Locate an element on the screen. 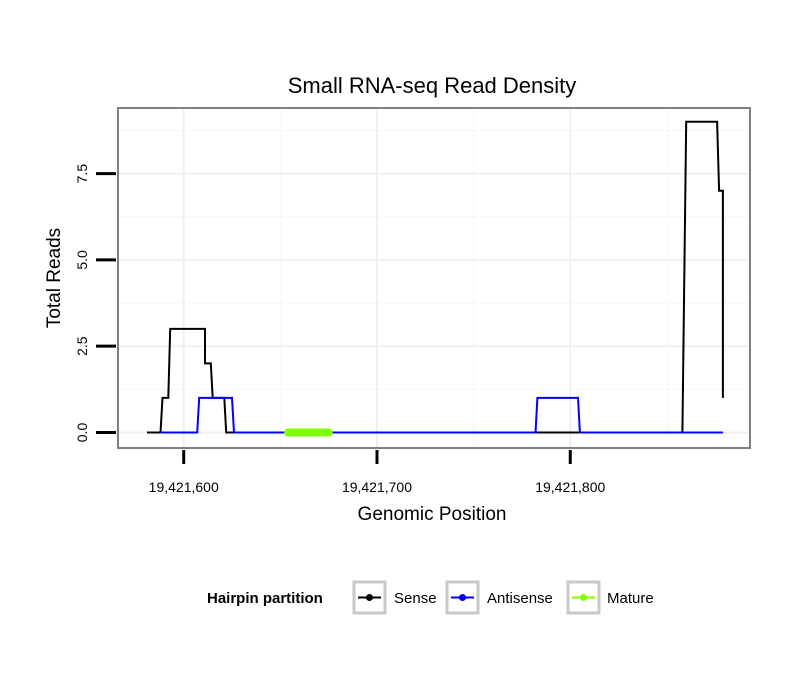 This screenshot has height=690, width=810. y-tick-label: 2.5 is located at coordinates (82, 346).